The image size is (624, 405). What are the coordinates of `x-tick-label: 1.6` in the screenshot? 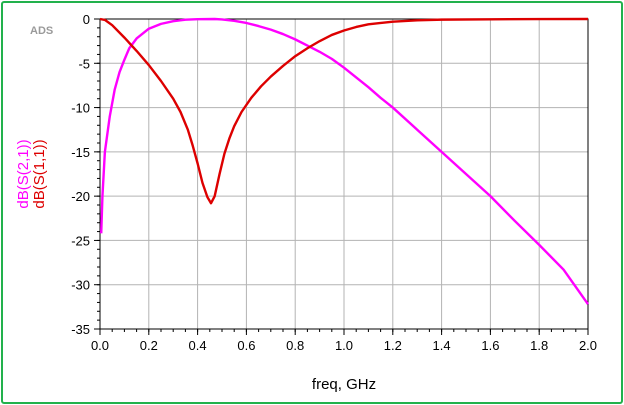 It's located at (490, 345).